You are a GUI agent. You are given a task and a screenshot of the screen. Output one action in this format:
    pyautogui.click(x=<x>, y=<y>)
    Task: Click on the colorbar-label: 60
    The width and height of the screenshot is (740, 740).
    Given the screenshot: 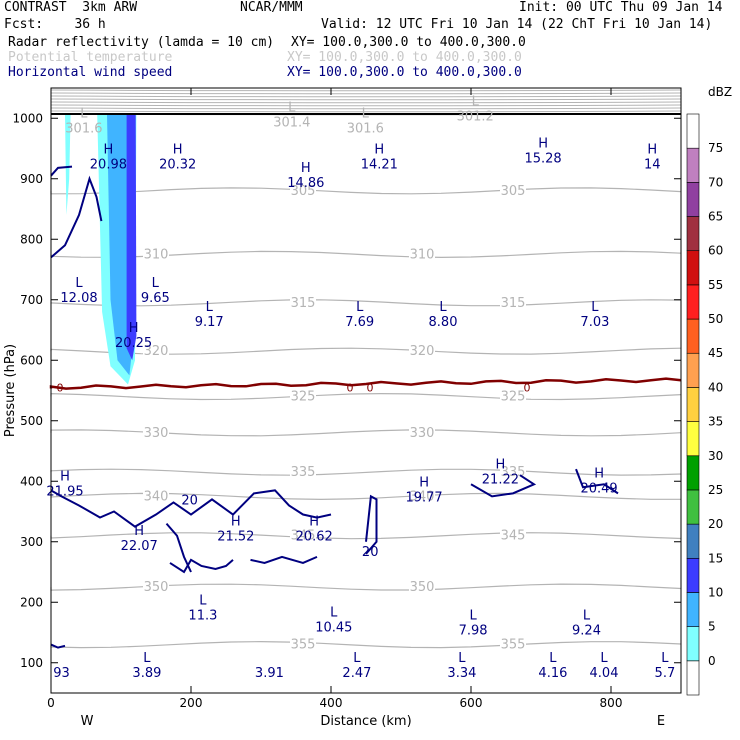 What is the action you would take?
    pyautogui.click(x=715, y=251)
    